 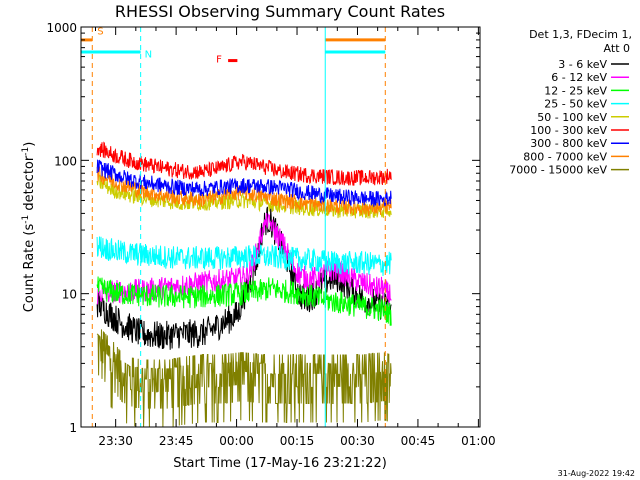 I want to click on series-line-300-800-kev, so click(x=244, y=183).